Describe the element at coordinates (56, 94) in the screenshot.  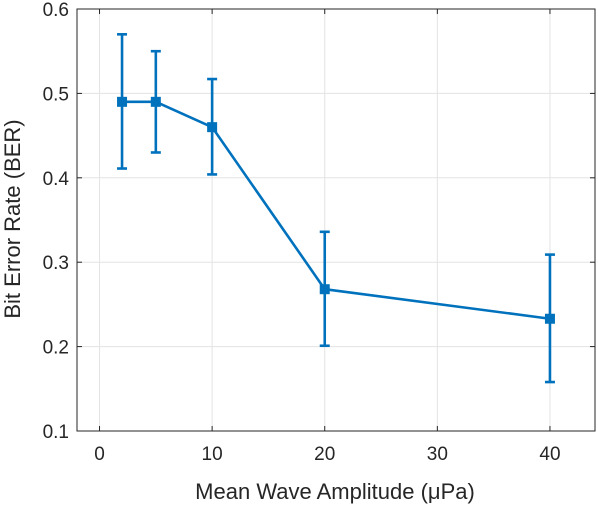
I see `y-tick-label: 0.5` at that location.